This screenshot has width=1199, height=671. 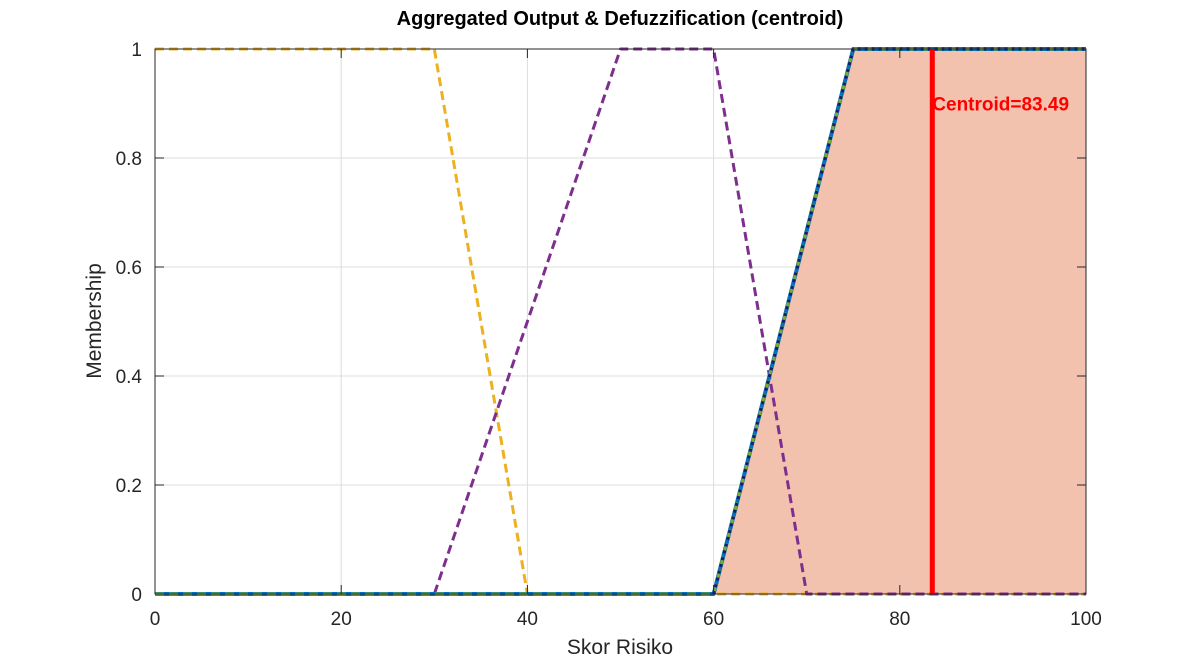 What do you see at coordinates (1000, 105) in the screenshot?
I see `centroid-label: Centroid=83.49` at bounding box center [1000, 105].